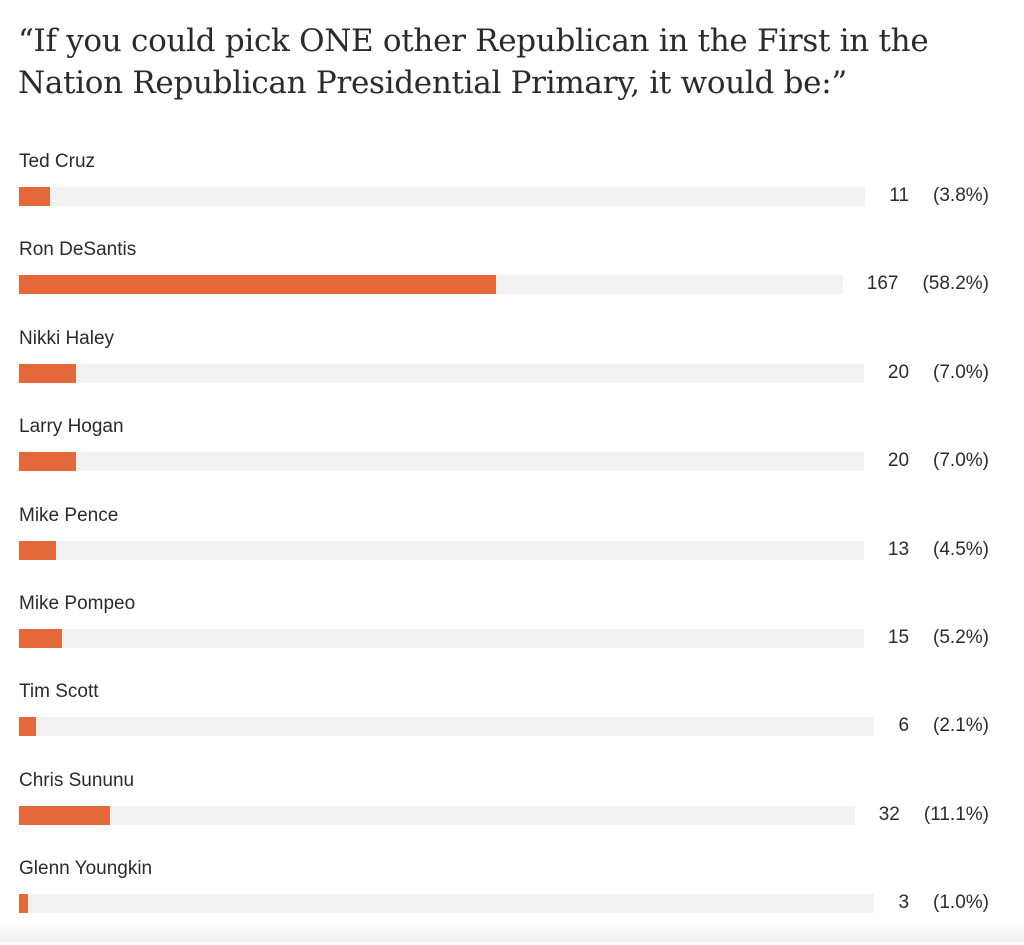 This screenshot has width=1024, height=945. Describe the element at coordinates (67, 338) in the screenshot. I see `bar-label: Nikki Haley` at that location.